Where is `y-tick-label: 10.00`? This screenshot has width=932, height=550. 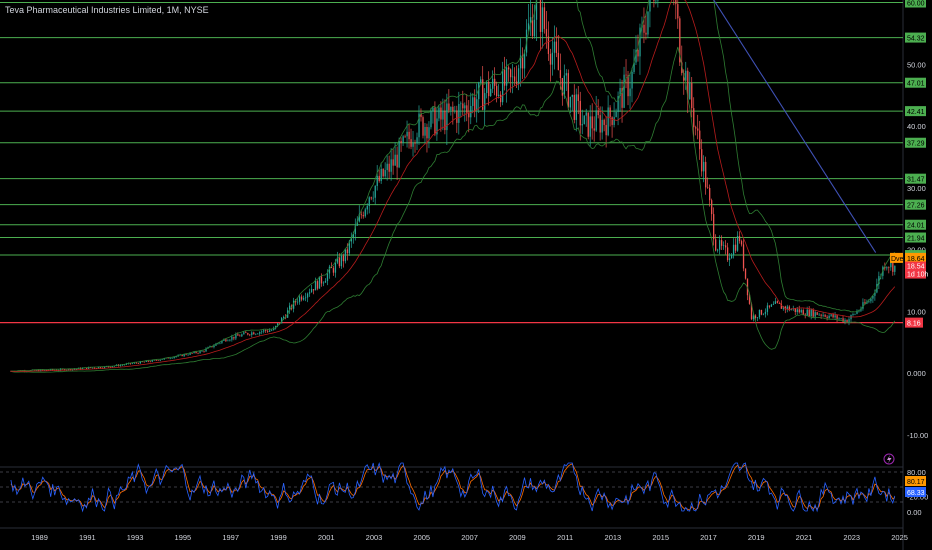 y-tick-label: 10.00 is located at coordinates (916, 311).